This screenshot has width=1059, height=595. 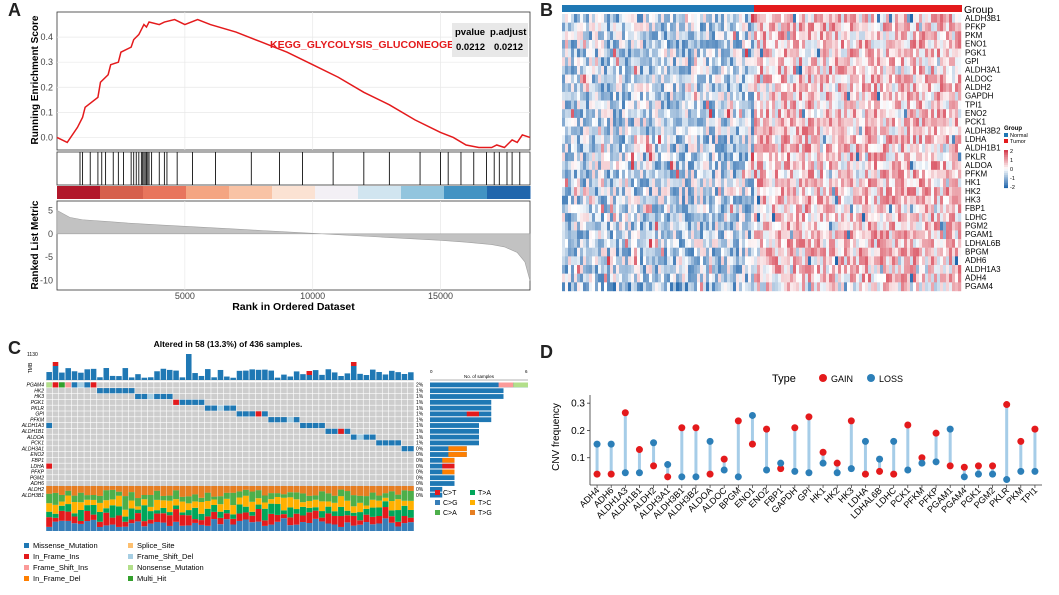 I want to click on tmb-label: TMB, so click(x=31, y=367).